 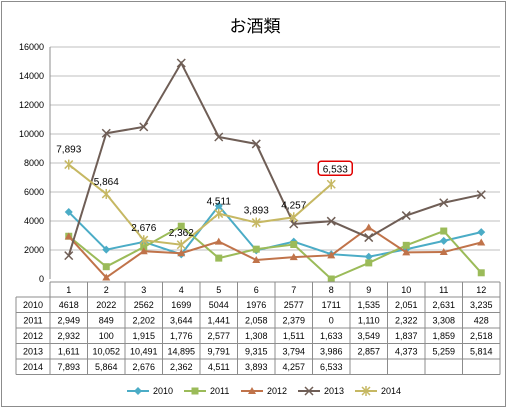 What do you see at coordinates (294, 305) in the screenshot?
I see `table-cell: 2577` at bounding box center [294, 305].